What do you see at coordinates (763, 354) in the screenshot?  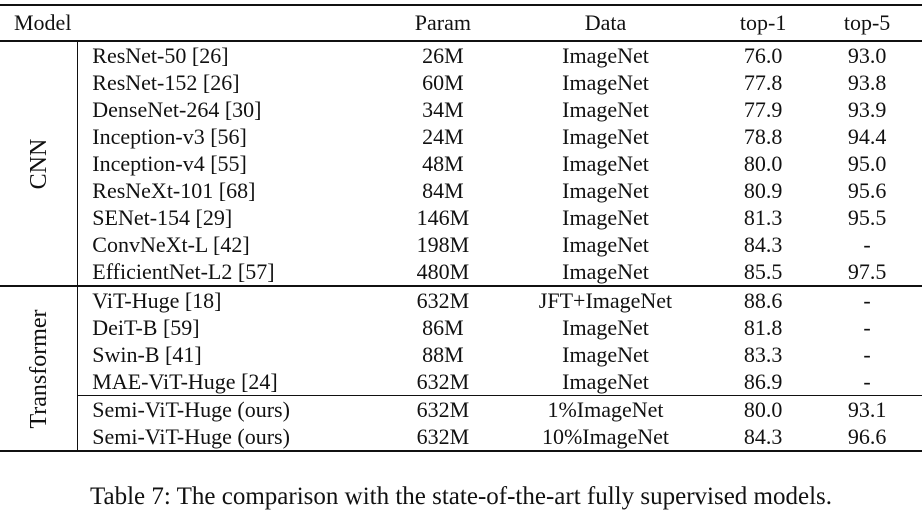 I see `top1-cell: 83.3` at bounding box center [763, 354].